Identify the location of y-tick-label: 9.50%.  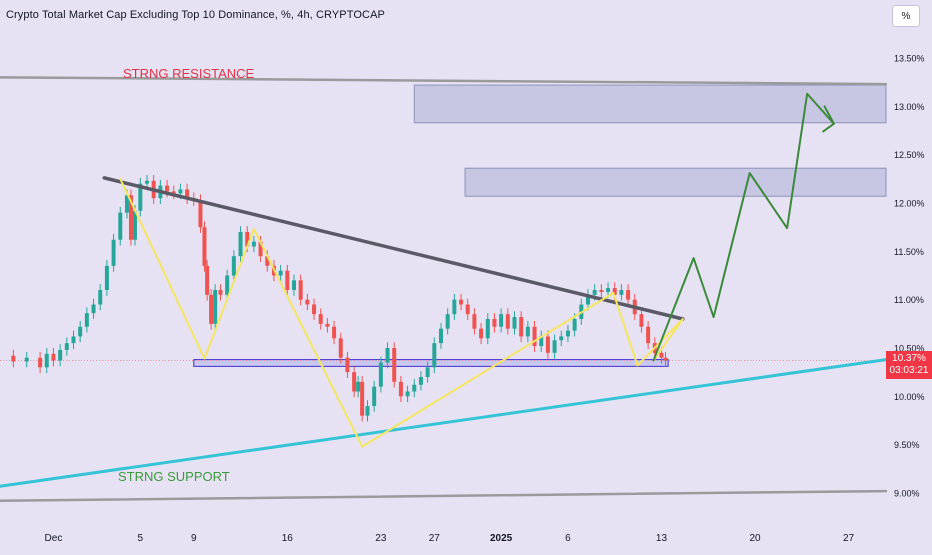
(907, 445).